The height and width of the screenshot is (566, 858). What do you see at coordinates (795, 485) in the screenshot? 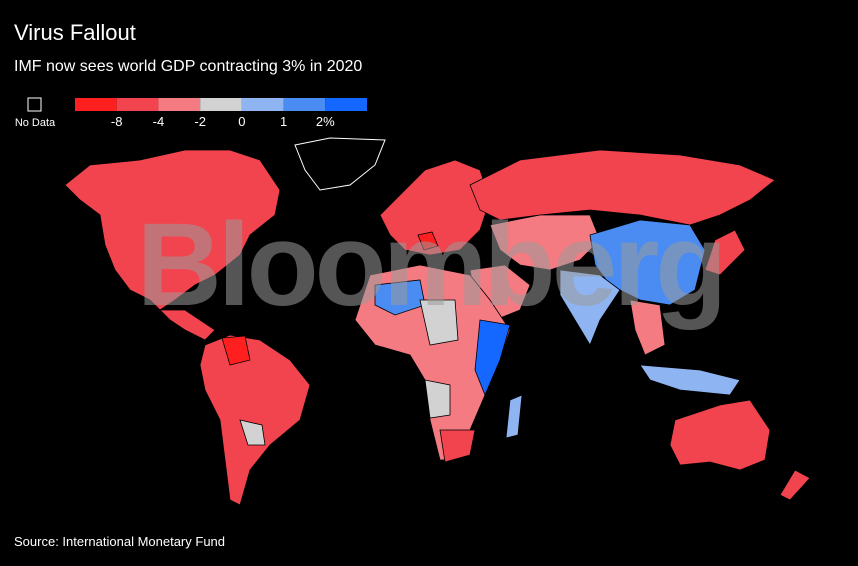
I see `new-zealand` at bounding box center [795, 485].